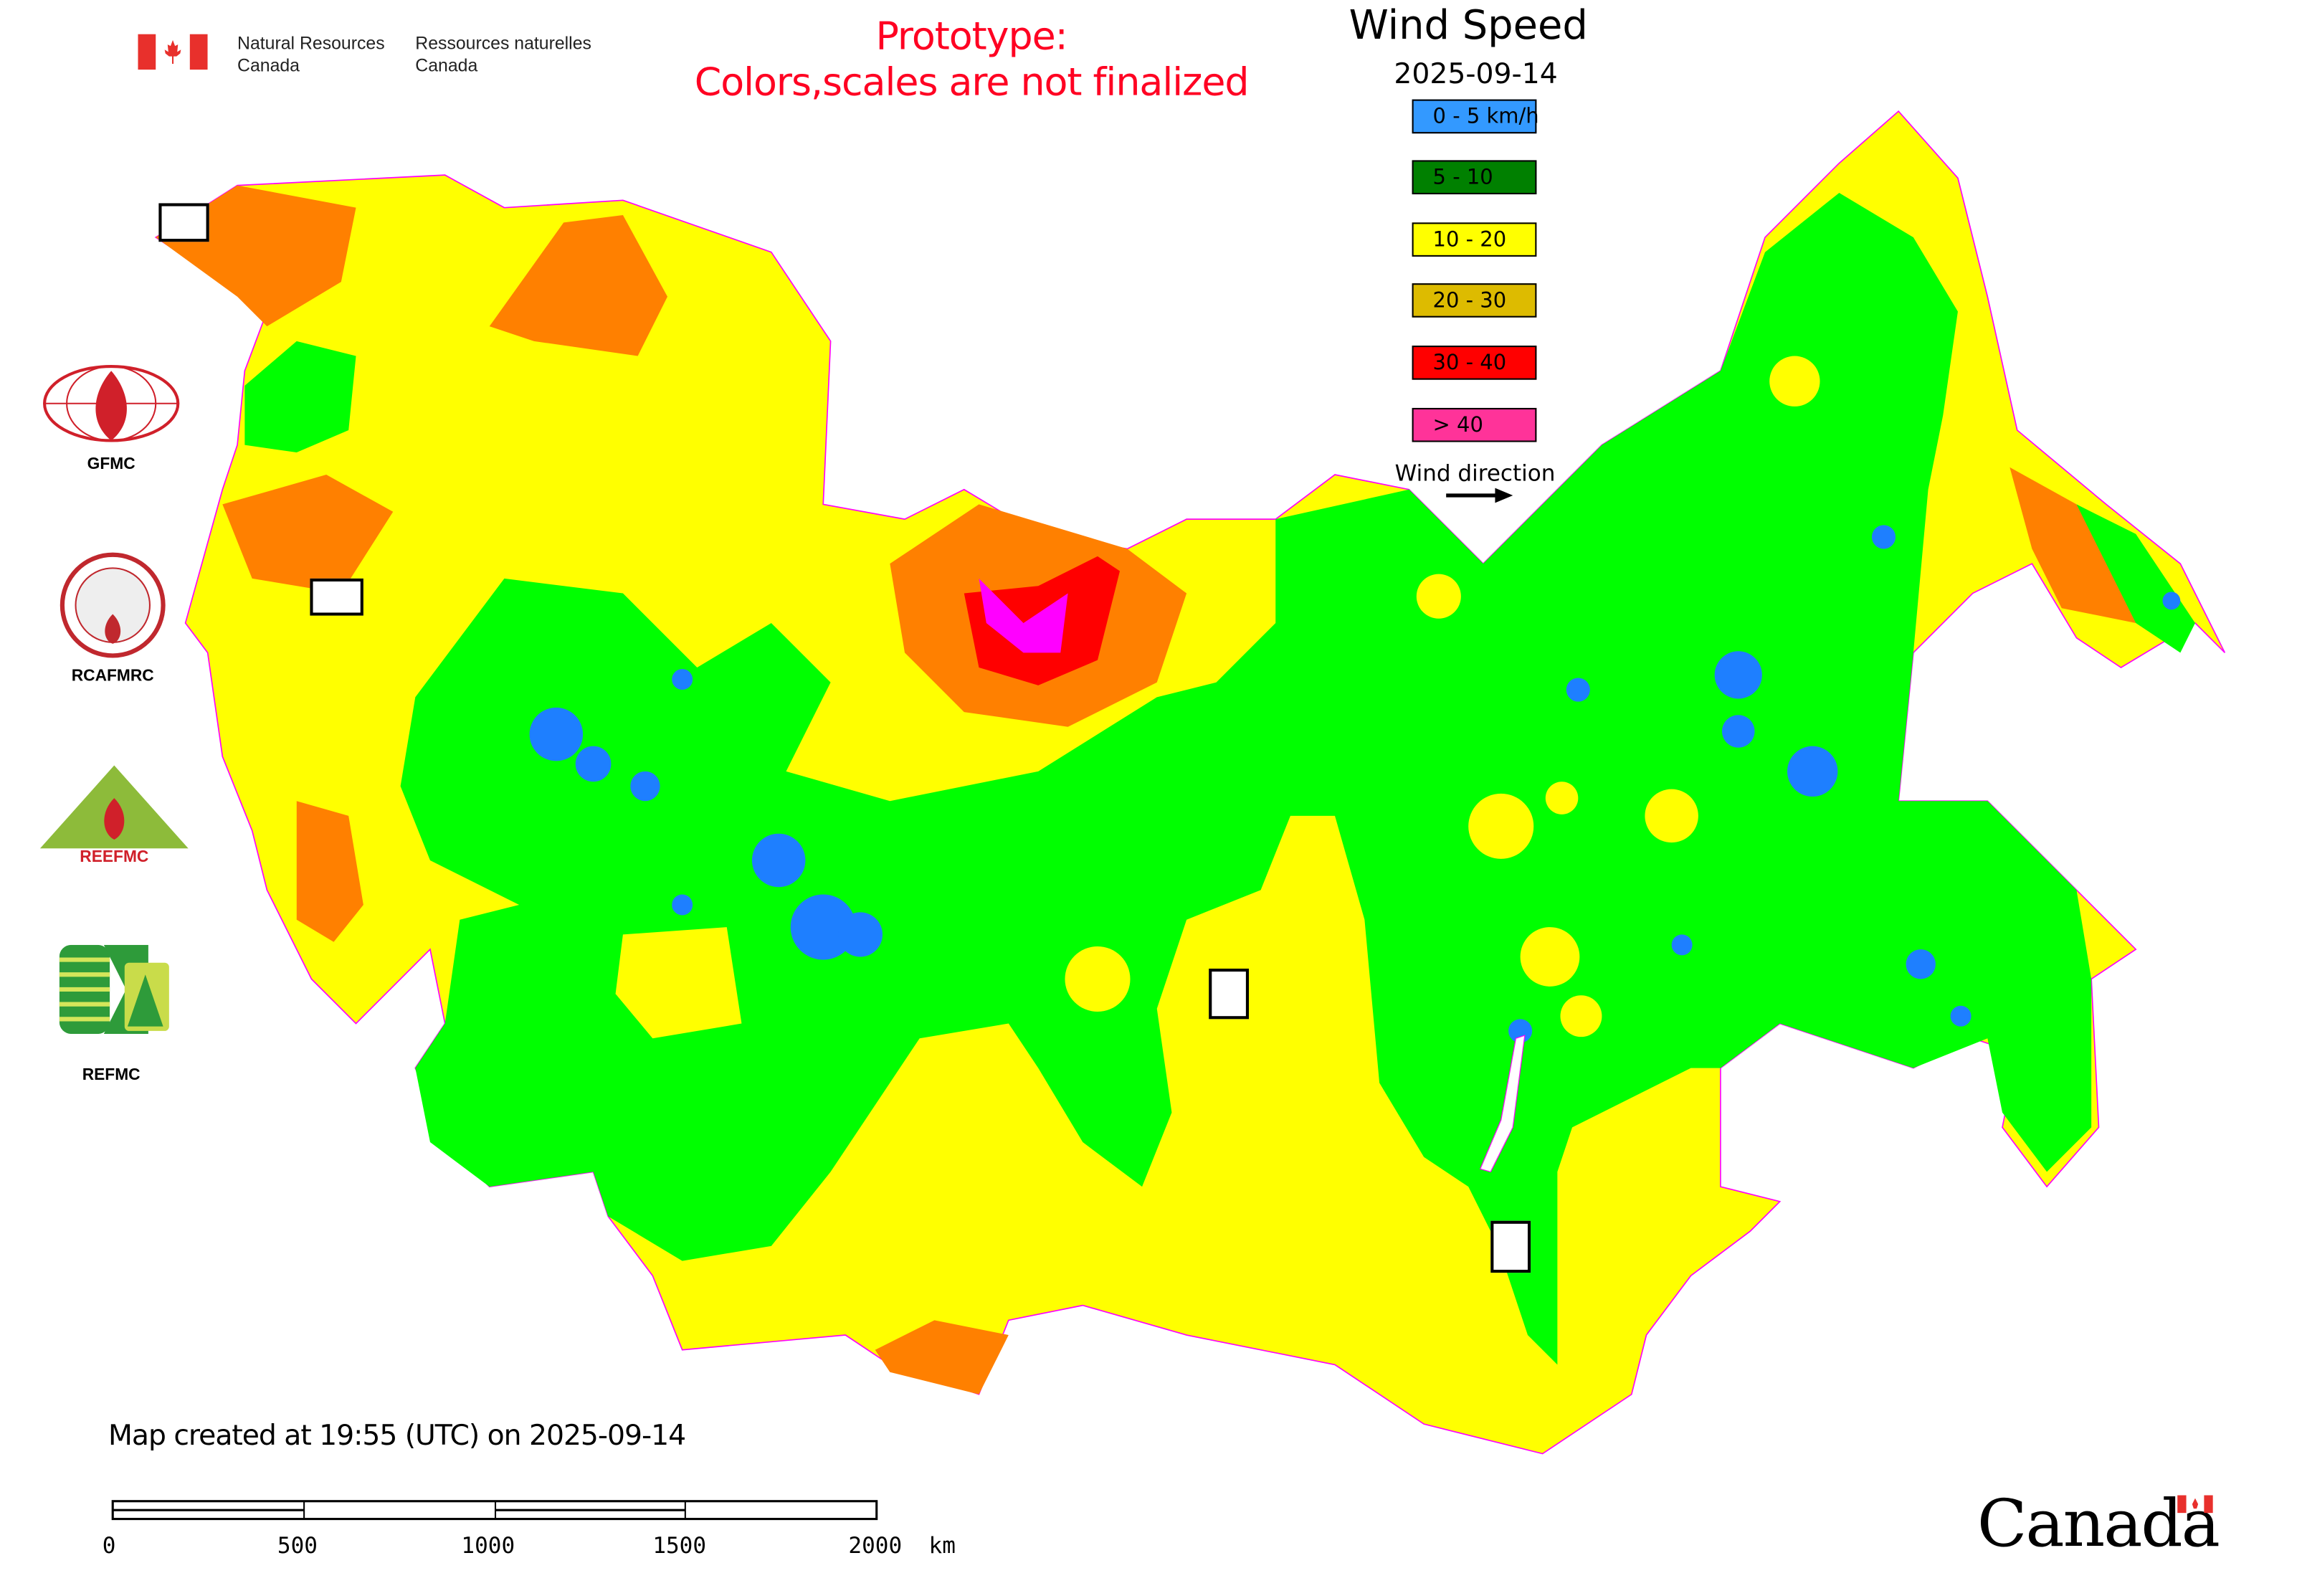 The height and width of the screenshot is (1596, 2302). I want to click on wind-direction-arrow-icon, so click(1480, 495).